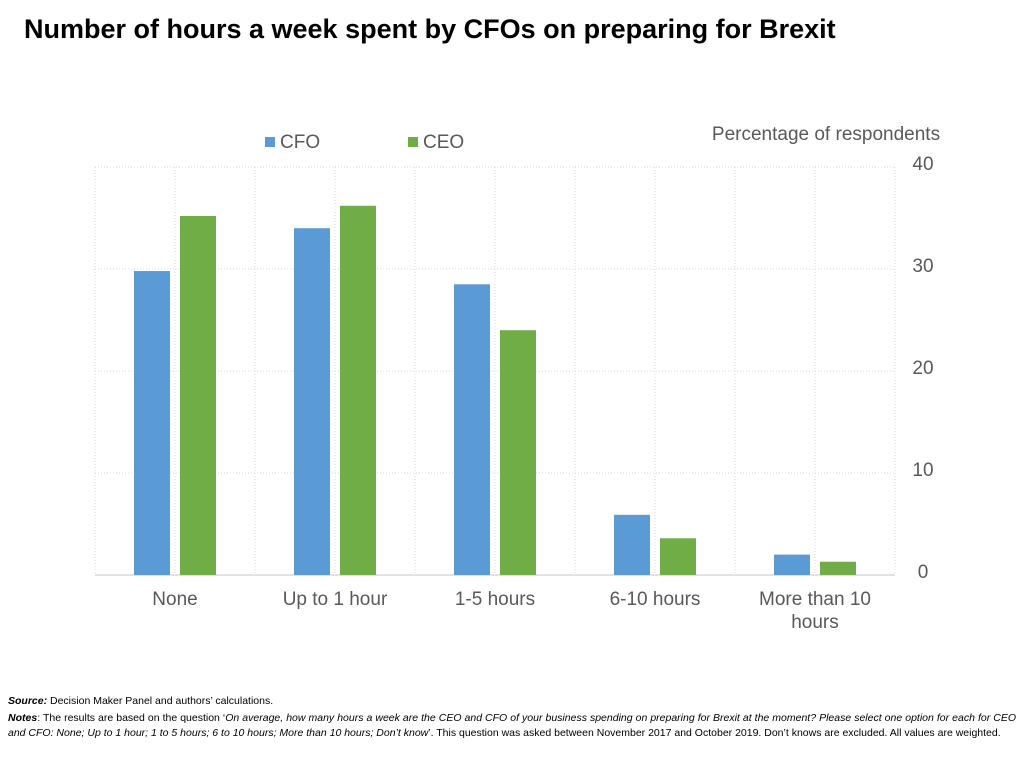 Image resolution: width=1024 pixels, height=768 pixels. Describe the element at coordinates (335, 599) in the screenshot. I see `x-tick-label: Up to 1 hour` at that location.